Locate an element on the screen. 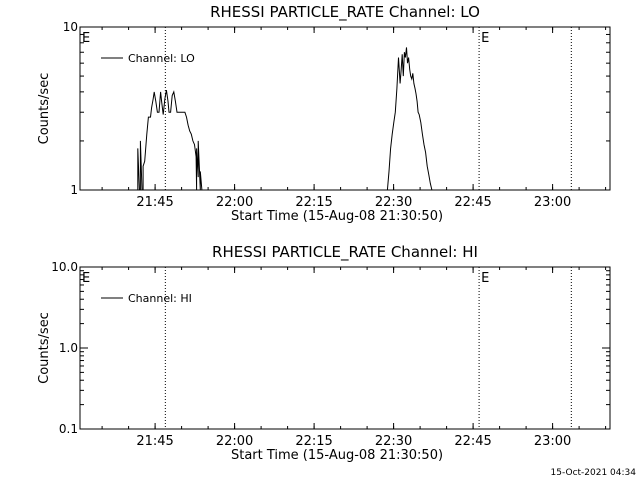 The width and height of the screenshot is (640, 480). chart-title: RHESSI PARTICLE_RATE Channel: HI is located at coordinates (345, 252).